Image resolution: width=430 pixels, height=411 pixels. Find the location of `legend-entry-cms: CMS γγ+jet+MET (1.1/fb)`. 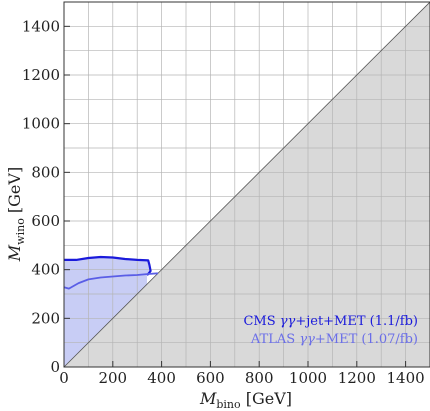

legend-entry-cms: CMS γγ+jet+MET (1.1/fb) is located at coordinates (330, 321).